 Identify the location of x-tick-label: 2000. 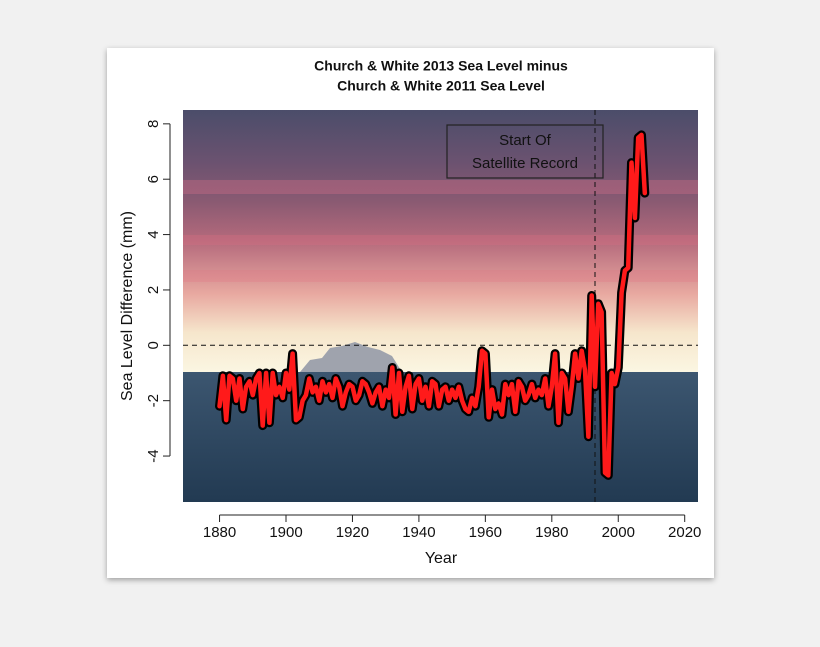
(618, 532).